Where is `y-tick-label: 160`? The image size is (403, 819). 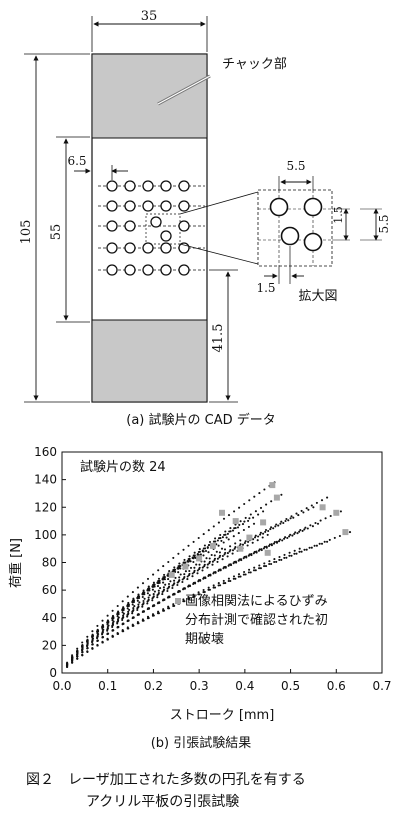
y-tick-label: 160 is located at coordinates (45, 452).